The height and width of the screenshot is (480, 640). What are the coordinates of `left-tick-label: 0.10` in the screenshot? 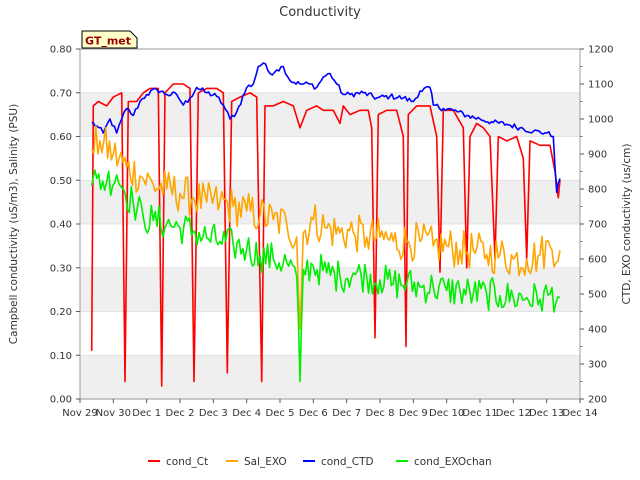 It's located at (61, 356).